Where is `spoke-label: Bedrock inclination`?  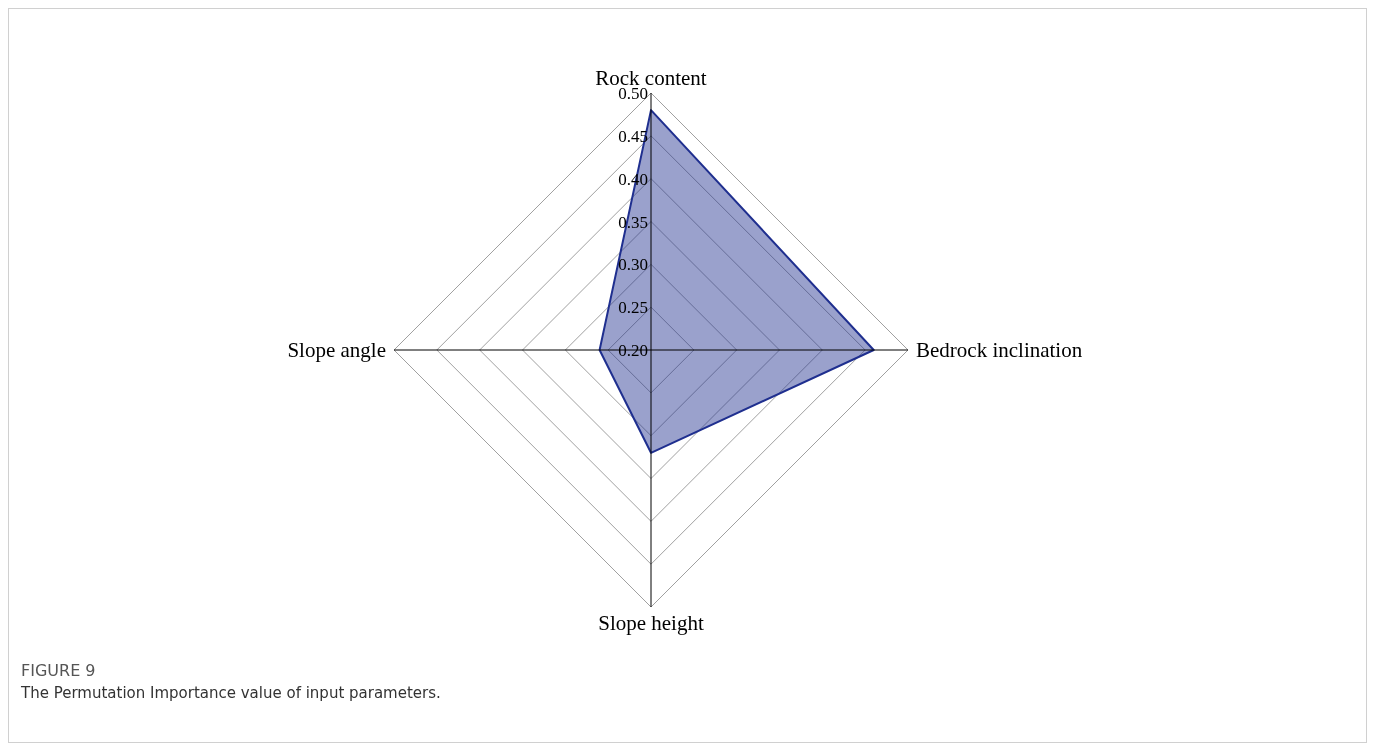 spoke-label: Bedrock inclination is located at coordinates (999, 350).